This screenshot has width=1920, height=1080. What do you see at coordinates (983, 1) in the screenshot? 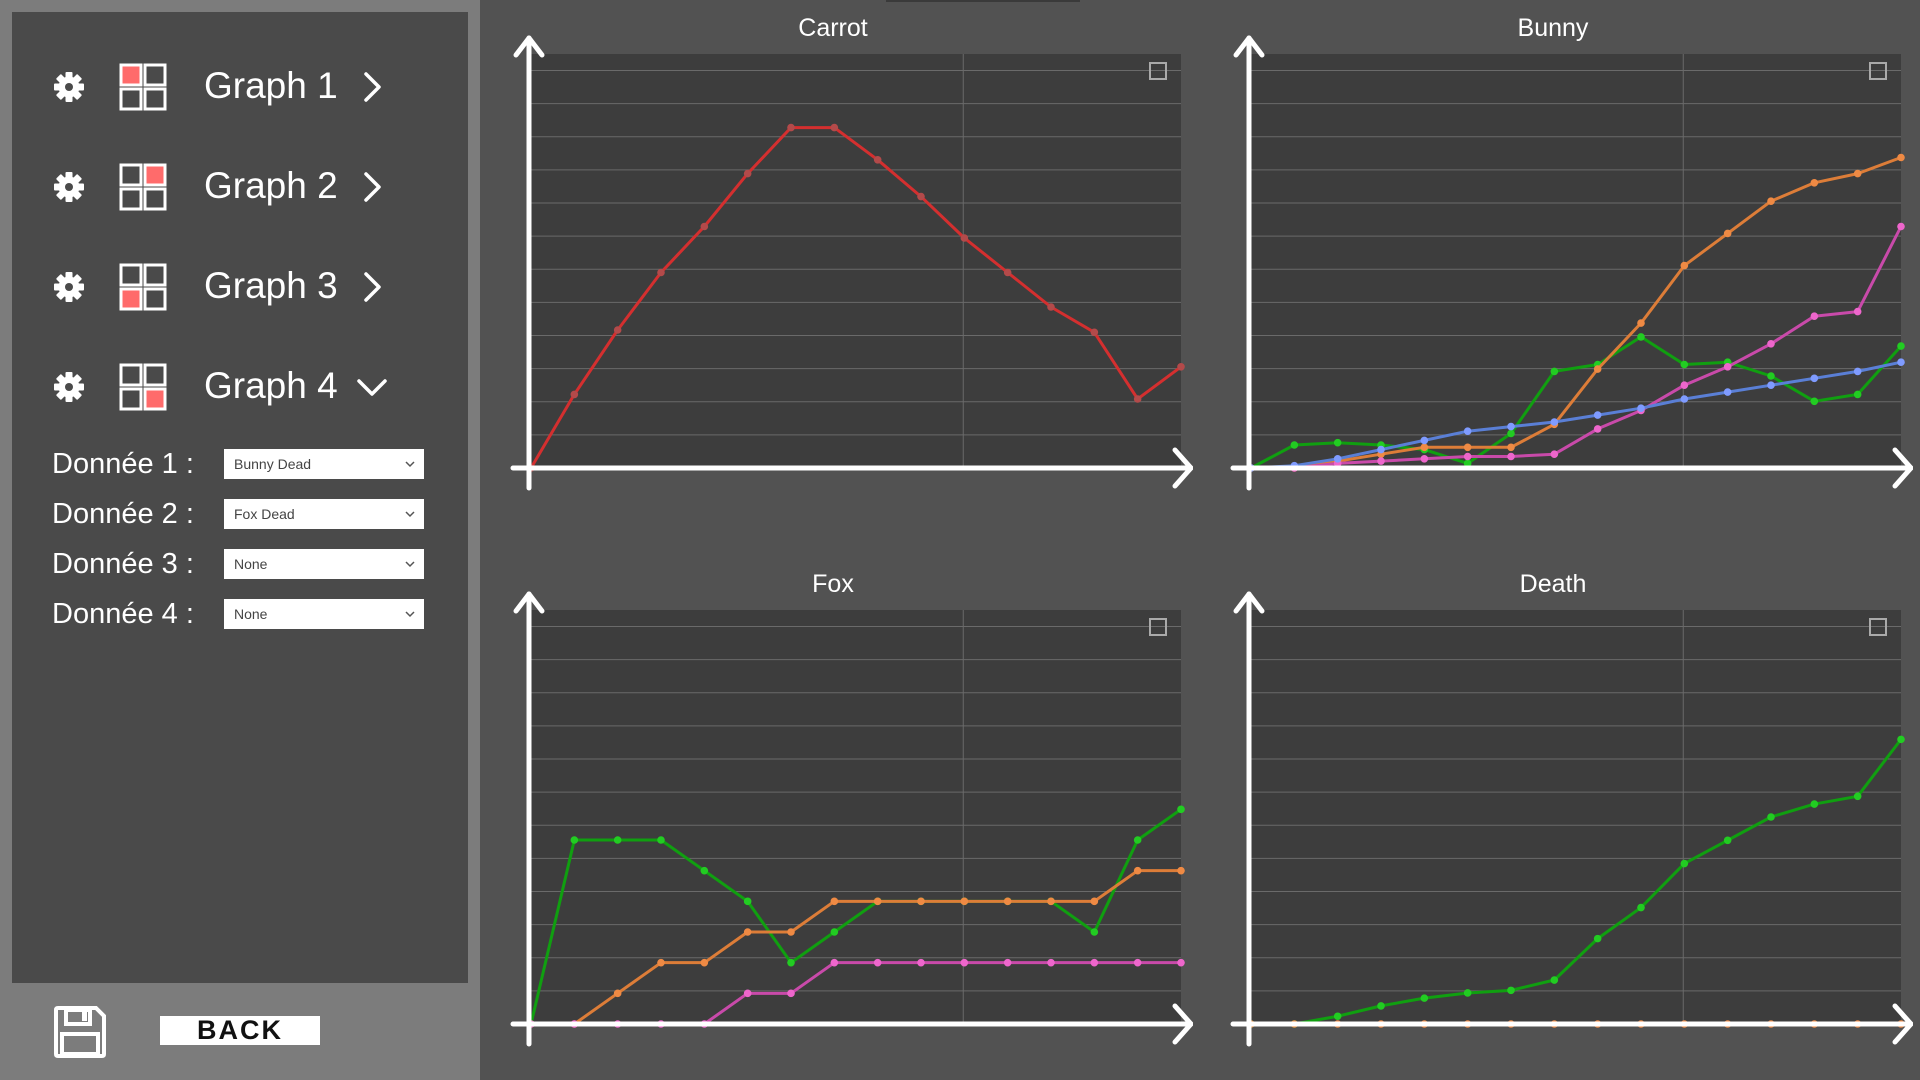
I see `top-strip` at bounding box center [983, 1].